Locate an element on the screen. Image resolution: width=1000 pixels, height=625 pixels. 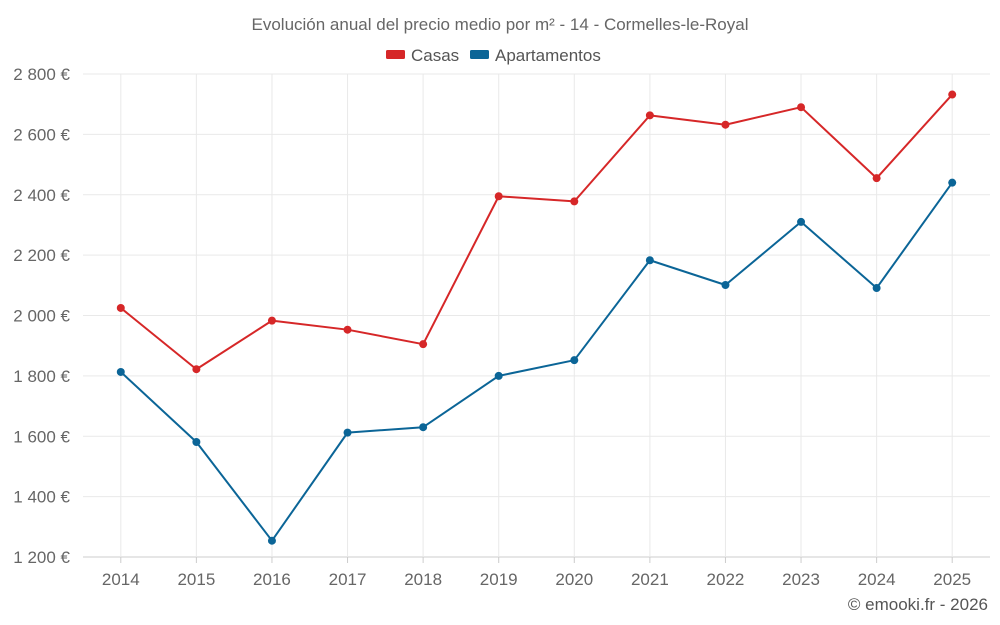
x-tick-label: 2024 is located at coordinates (877, 579).